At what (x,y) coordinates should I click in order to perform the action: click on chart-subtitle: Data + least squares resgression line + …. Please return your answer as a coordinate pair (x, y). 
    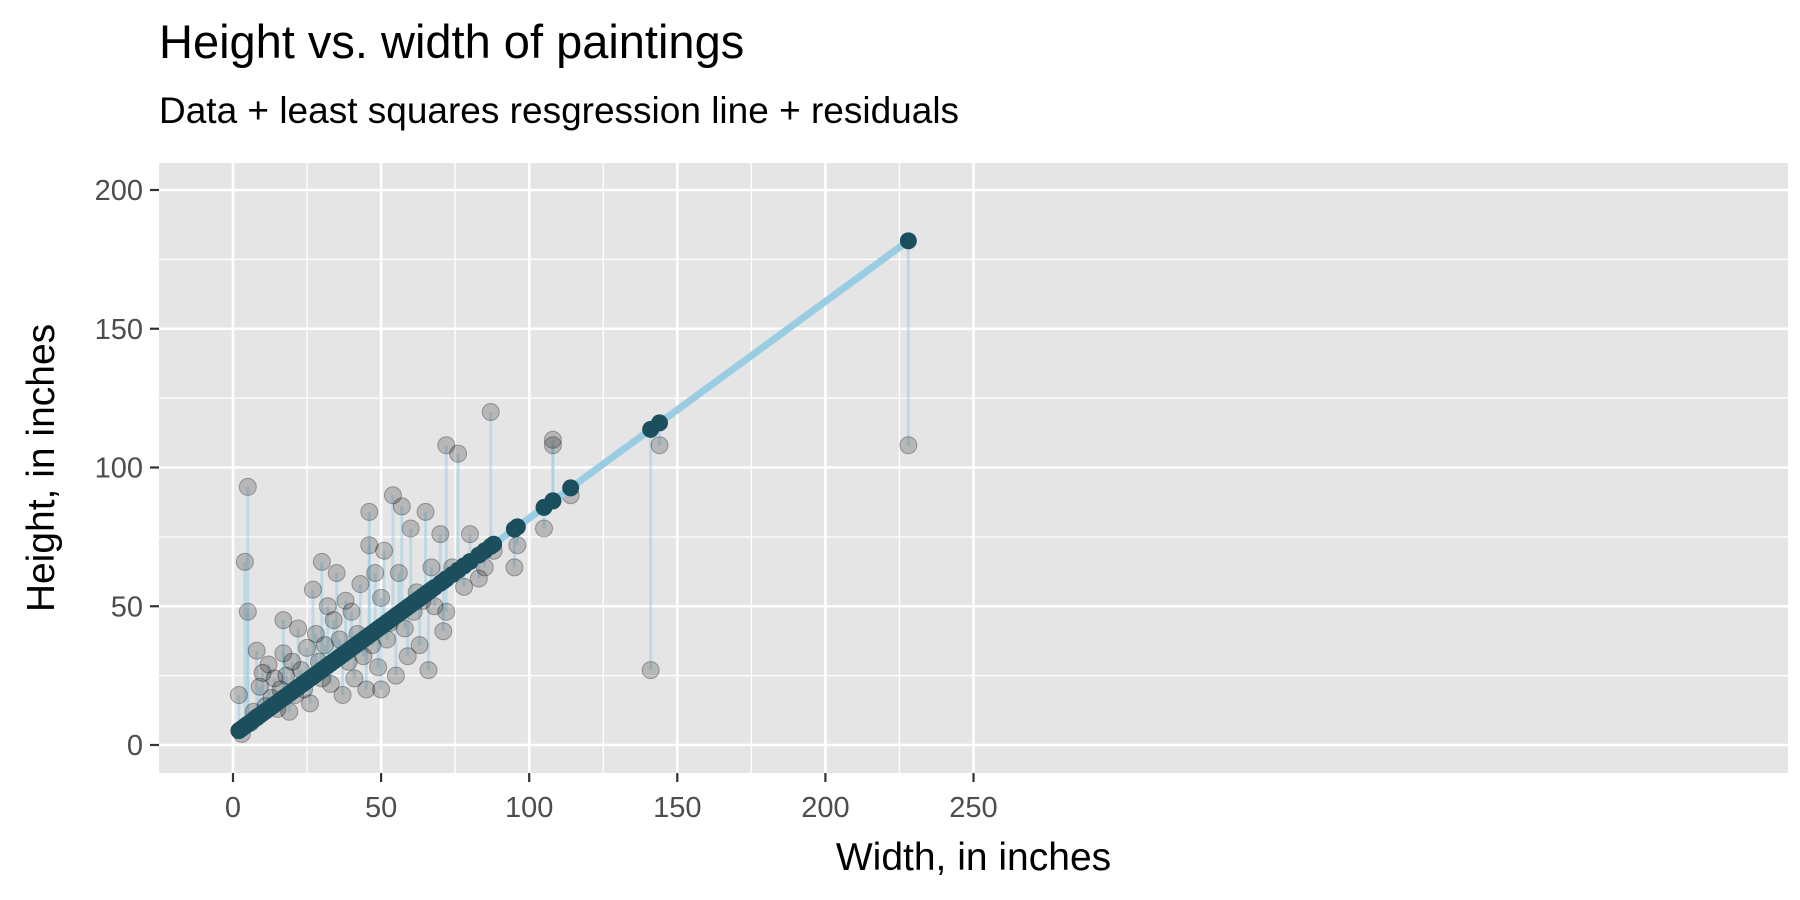
    Looking at the image, I should click on (559, 110).